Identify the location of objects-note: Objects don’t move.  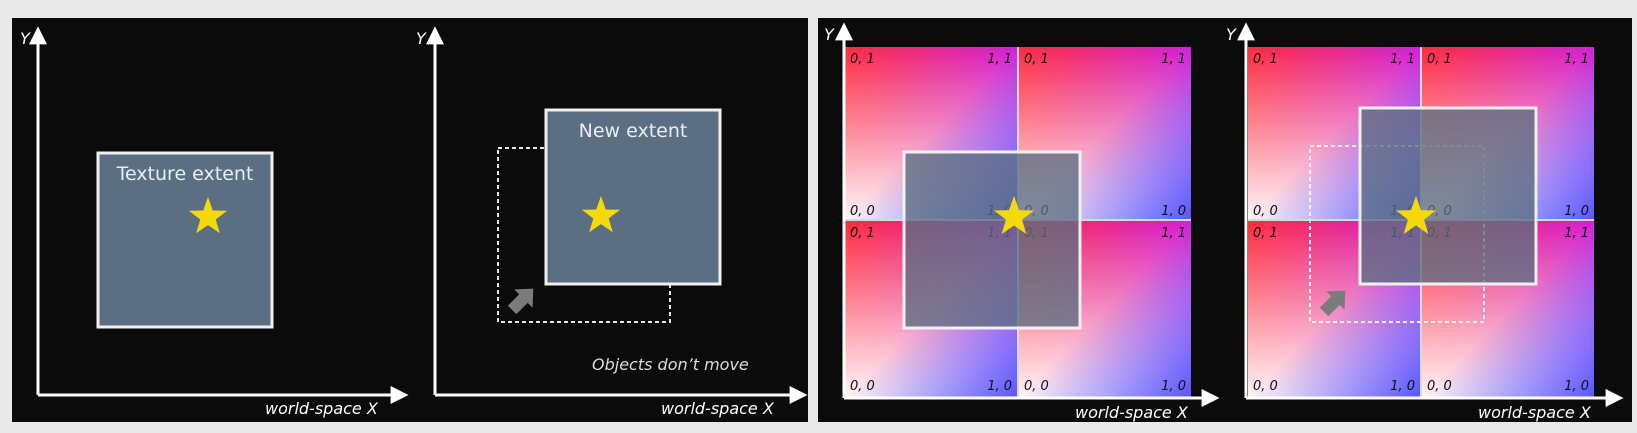
(670, 364).